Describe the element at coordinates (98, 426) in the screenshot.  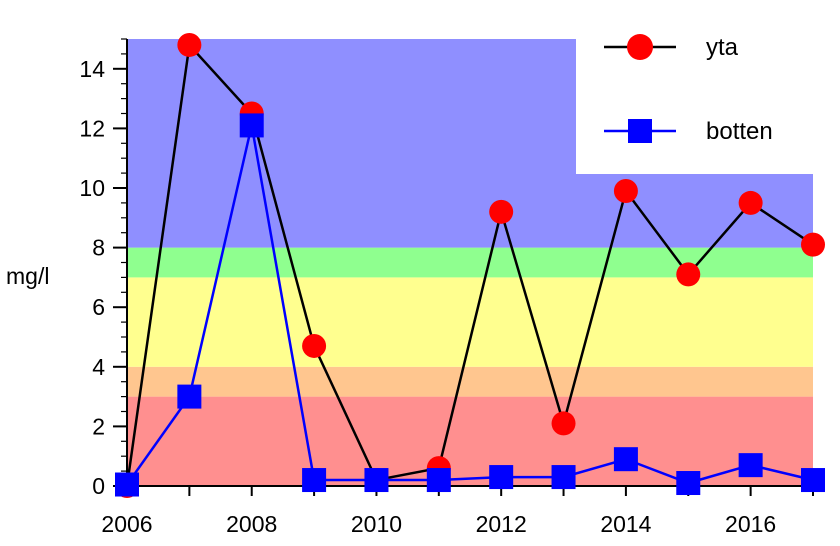
I see `y-tick-label: 2` at that location.